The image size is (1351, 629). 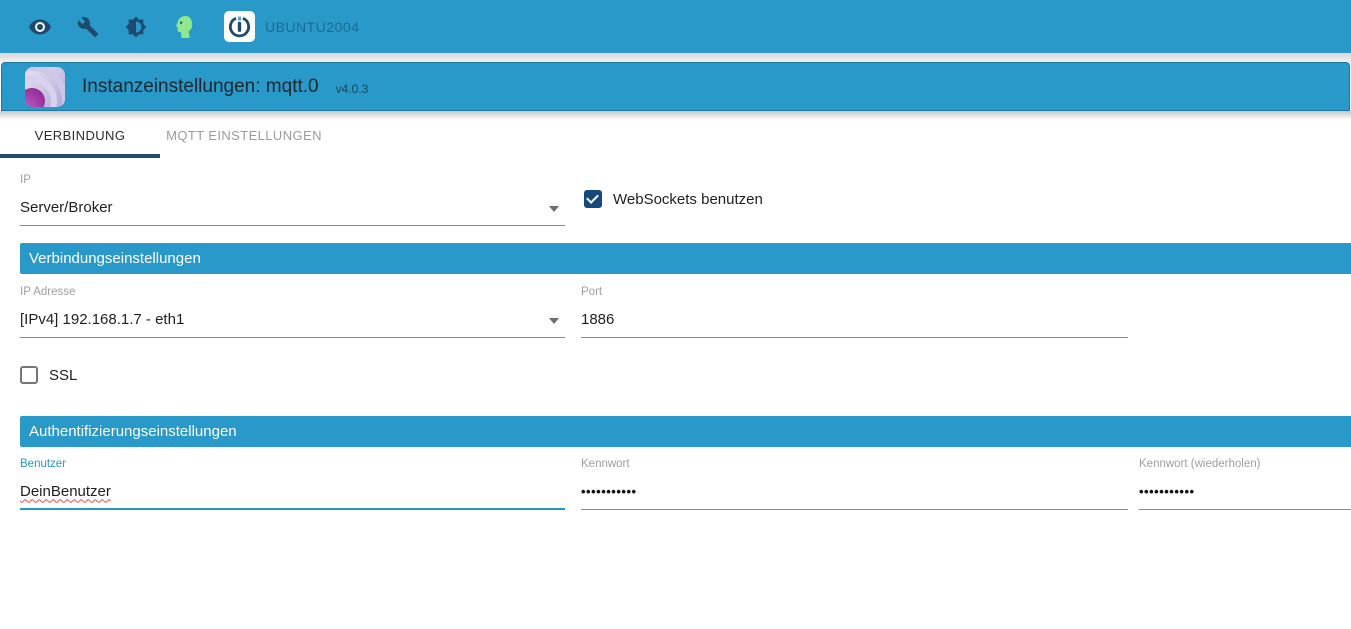 What do you see at coordinates (48, 375) in the screenshot?
I see `ssl-checkbox-row: SSL` at bounding box center [48, 375].